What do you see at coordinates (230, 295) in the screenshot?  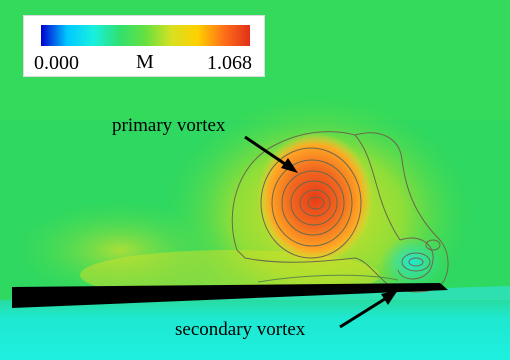 I see `flat-plate` at bounding box center [230, 295].